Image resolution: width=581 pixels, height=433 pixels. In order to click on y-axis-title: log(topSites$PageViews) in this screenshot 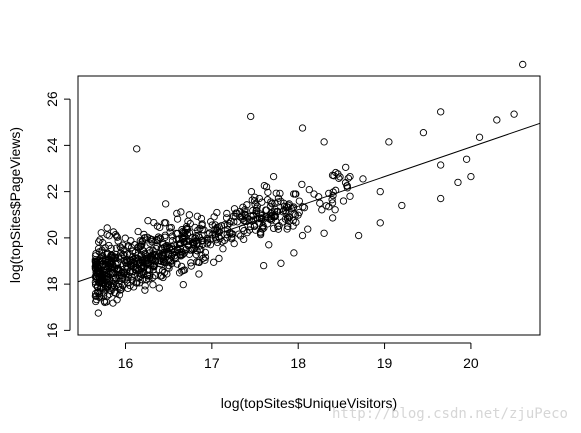, I will do `click(15, 205)`.